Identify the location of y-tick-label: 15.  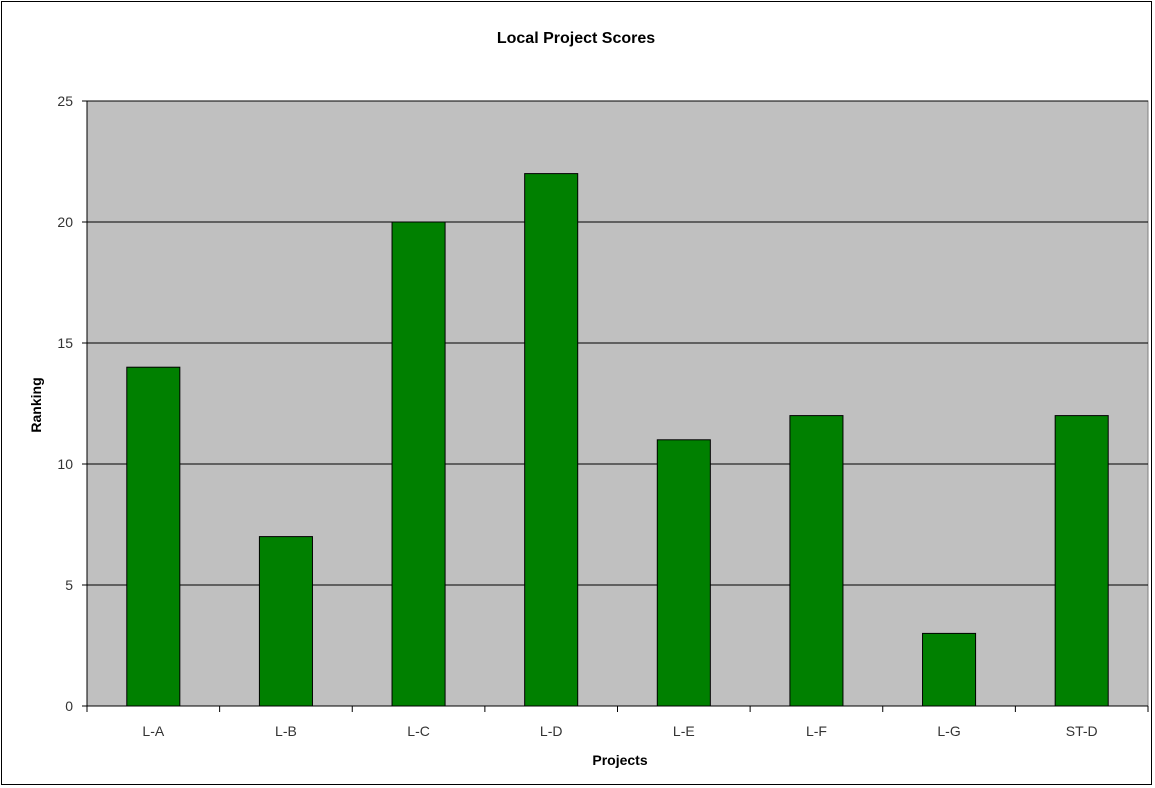
(65, 343).